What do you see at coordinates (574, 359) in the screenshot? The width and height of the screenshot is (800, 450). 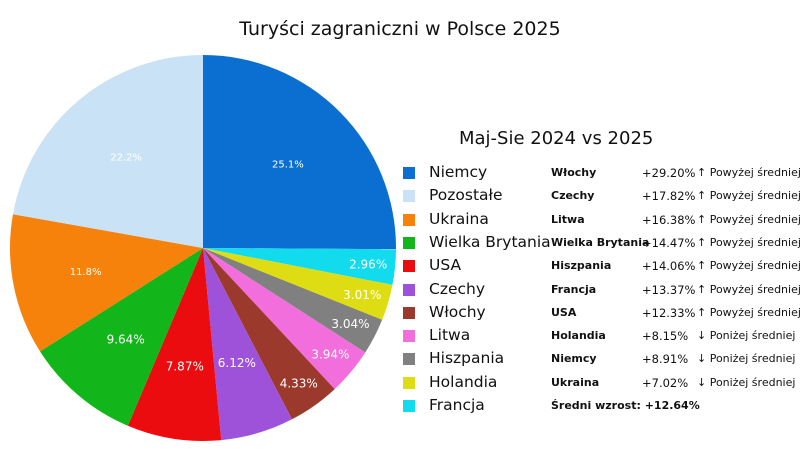 I see `growth-country: Niemcy` at bounding box center [574, 359].